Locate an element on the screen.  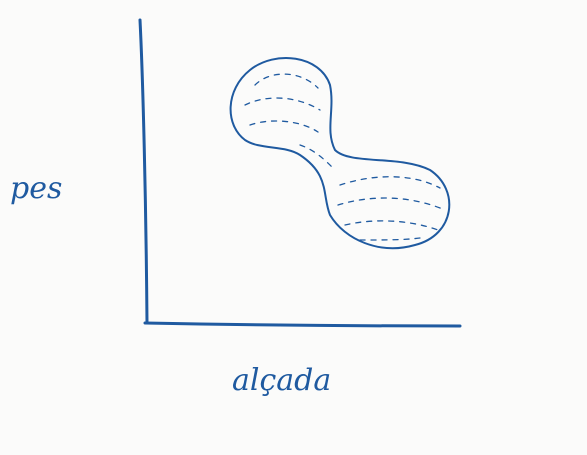
blob-shading is located at coordinates (345, 157).